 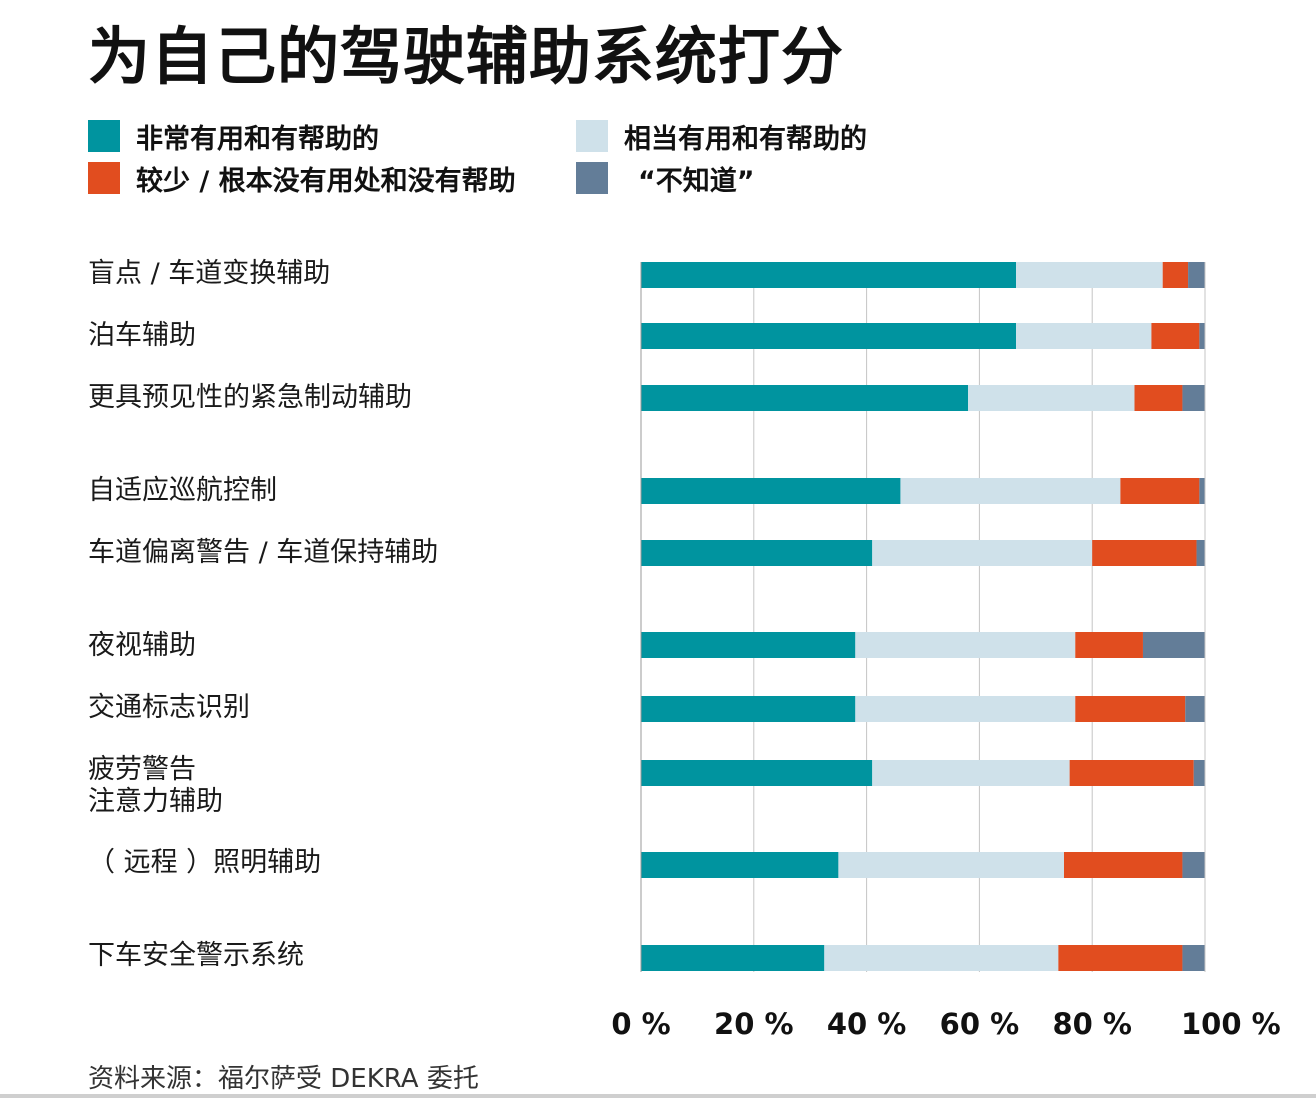 What do you see at coordinates (466, 56) in the screenshot?
I see `chart-title: 为自己的驾驶辅助系统打分` at bounding box center [466, 56].